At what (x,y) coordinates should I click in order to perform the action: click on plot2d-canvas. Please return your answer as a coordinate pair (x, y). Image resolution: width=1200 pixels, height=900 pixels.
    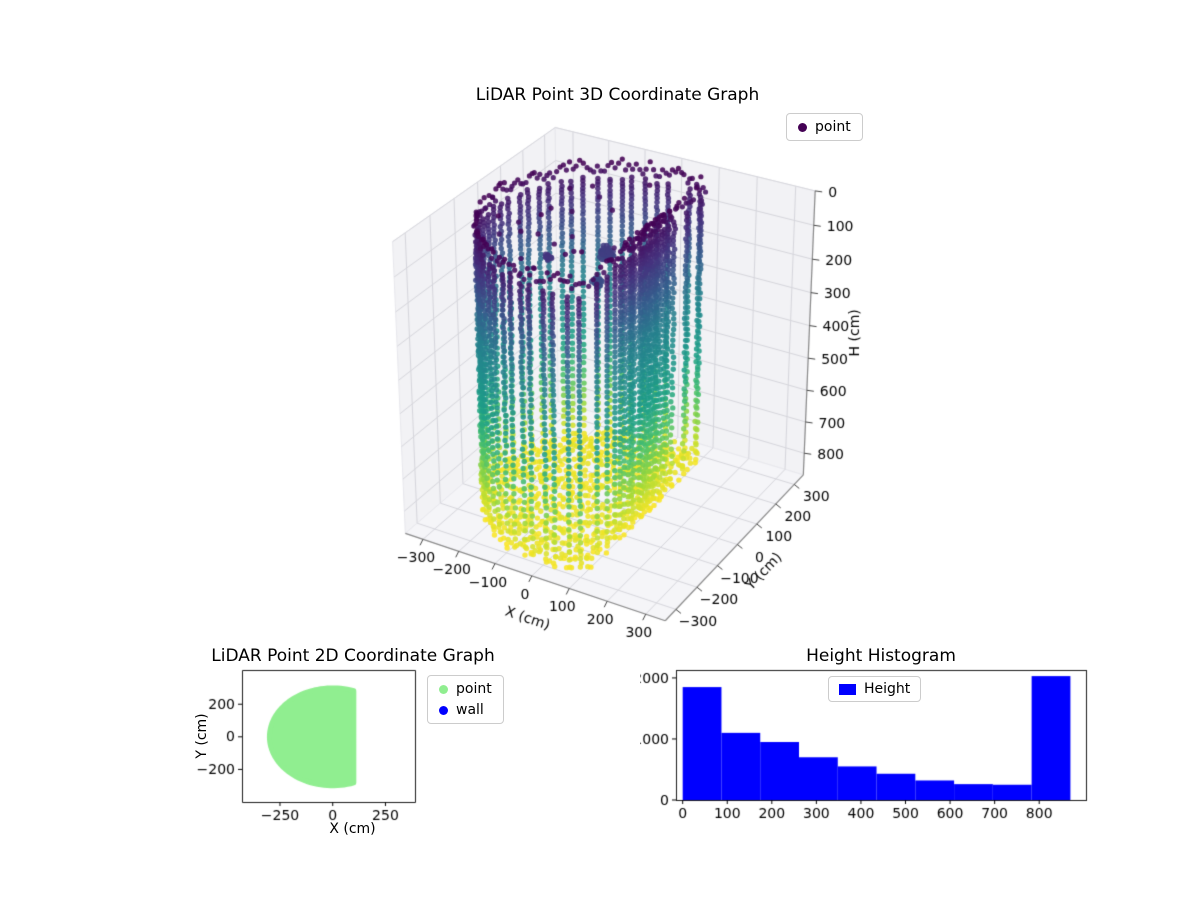
    Looking at the image, I should click on (315, 747).